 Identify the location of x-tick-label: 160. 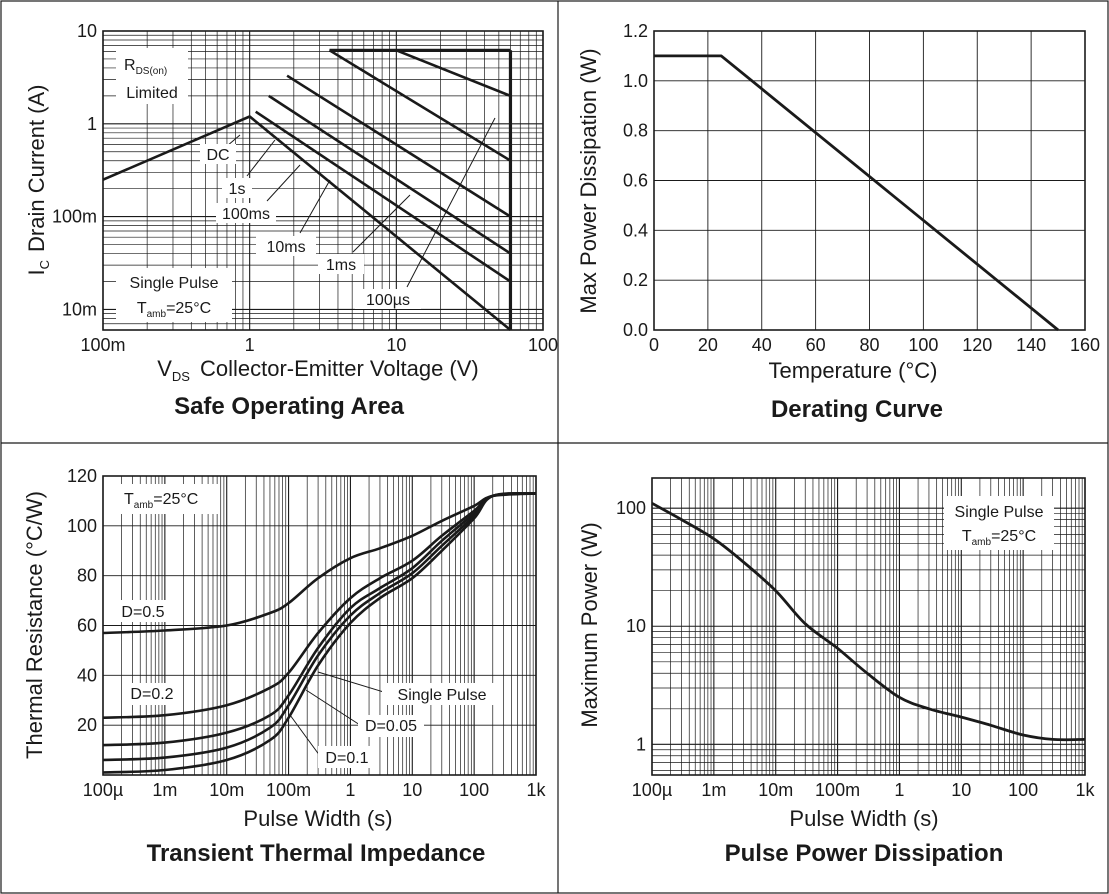
(1085, 345).